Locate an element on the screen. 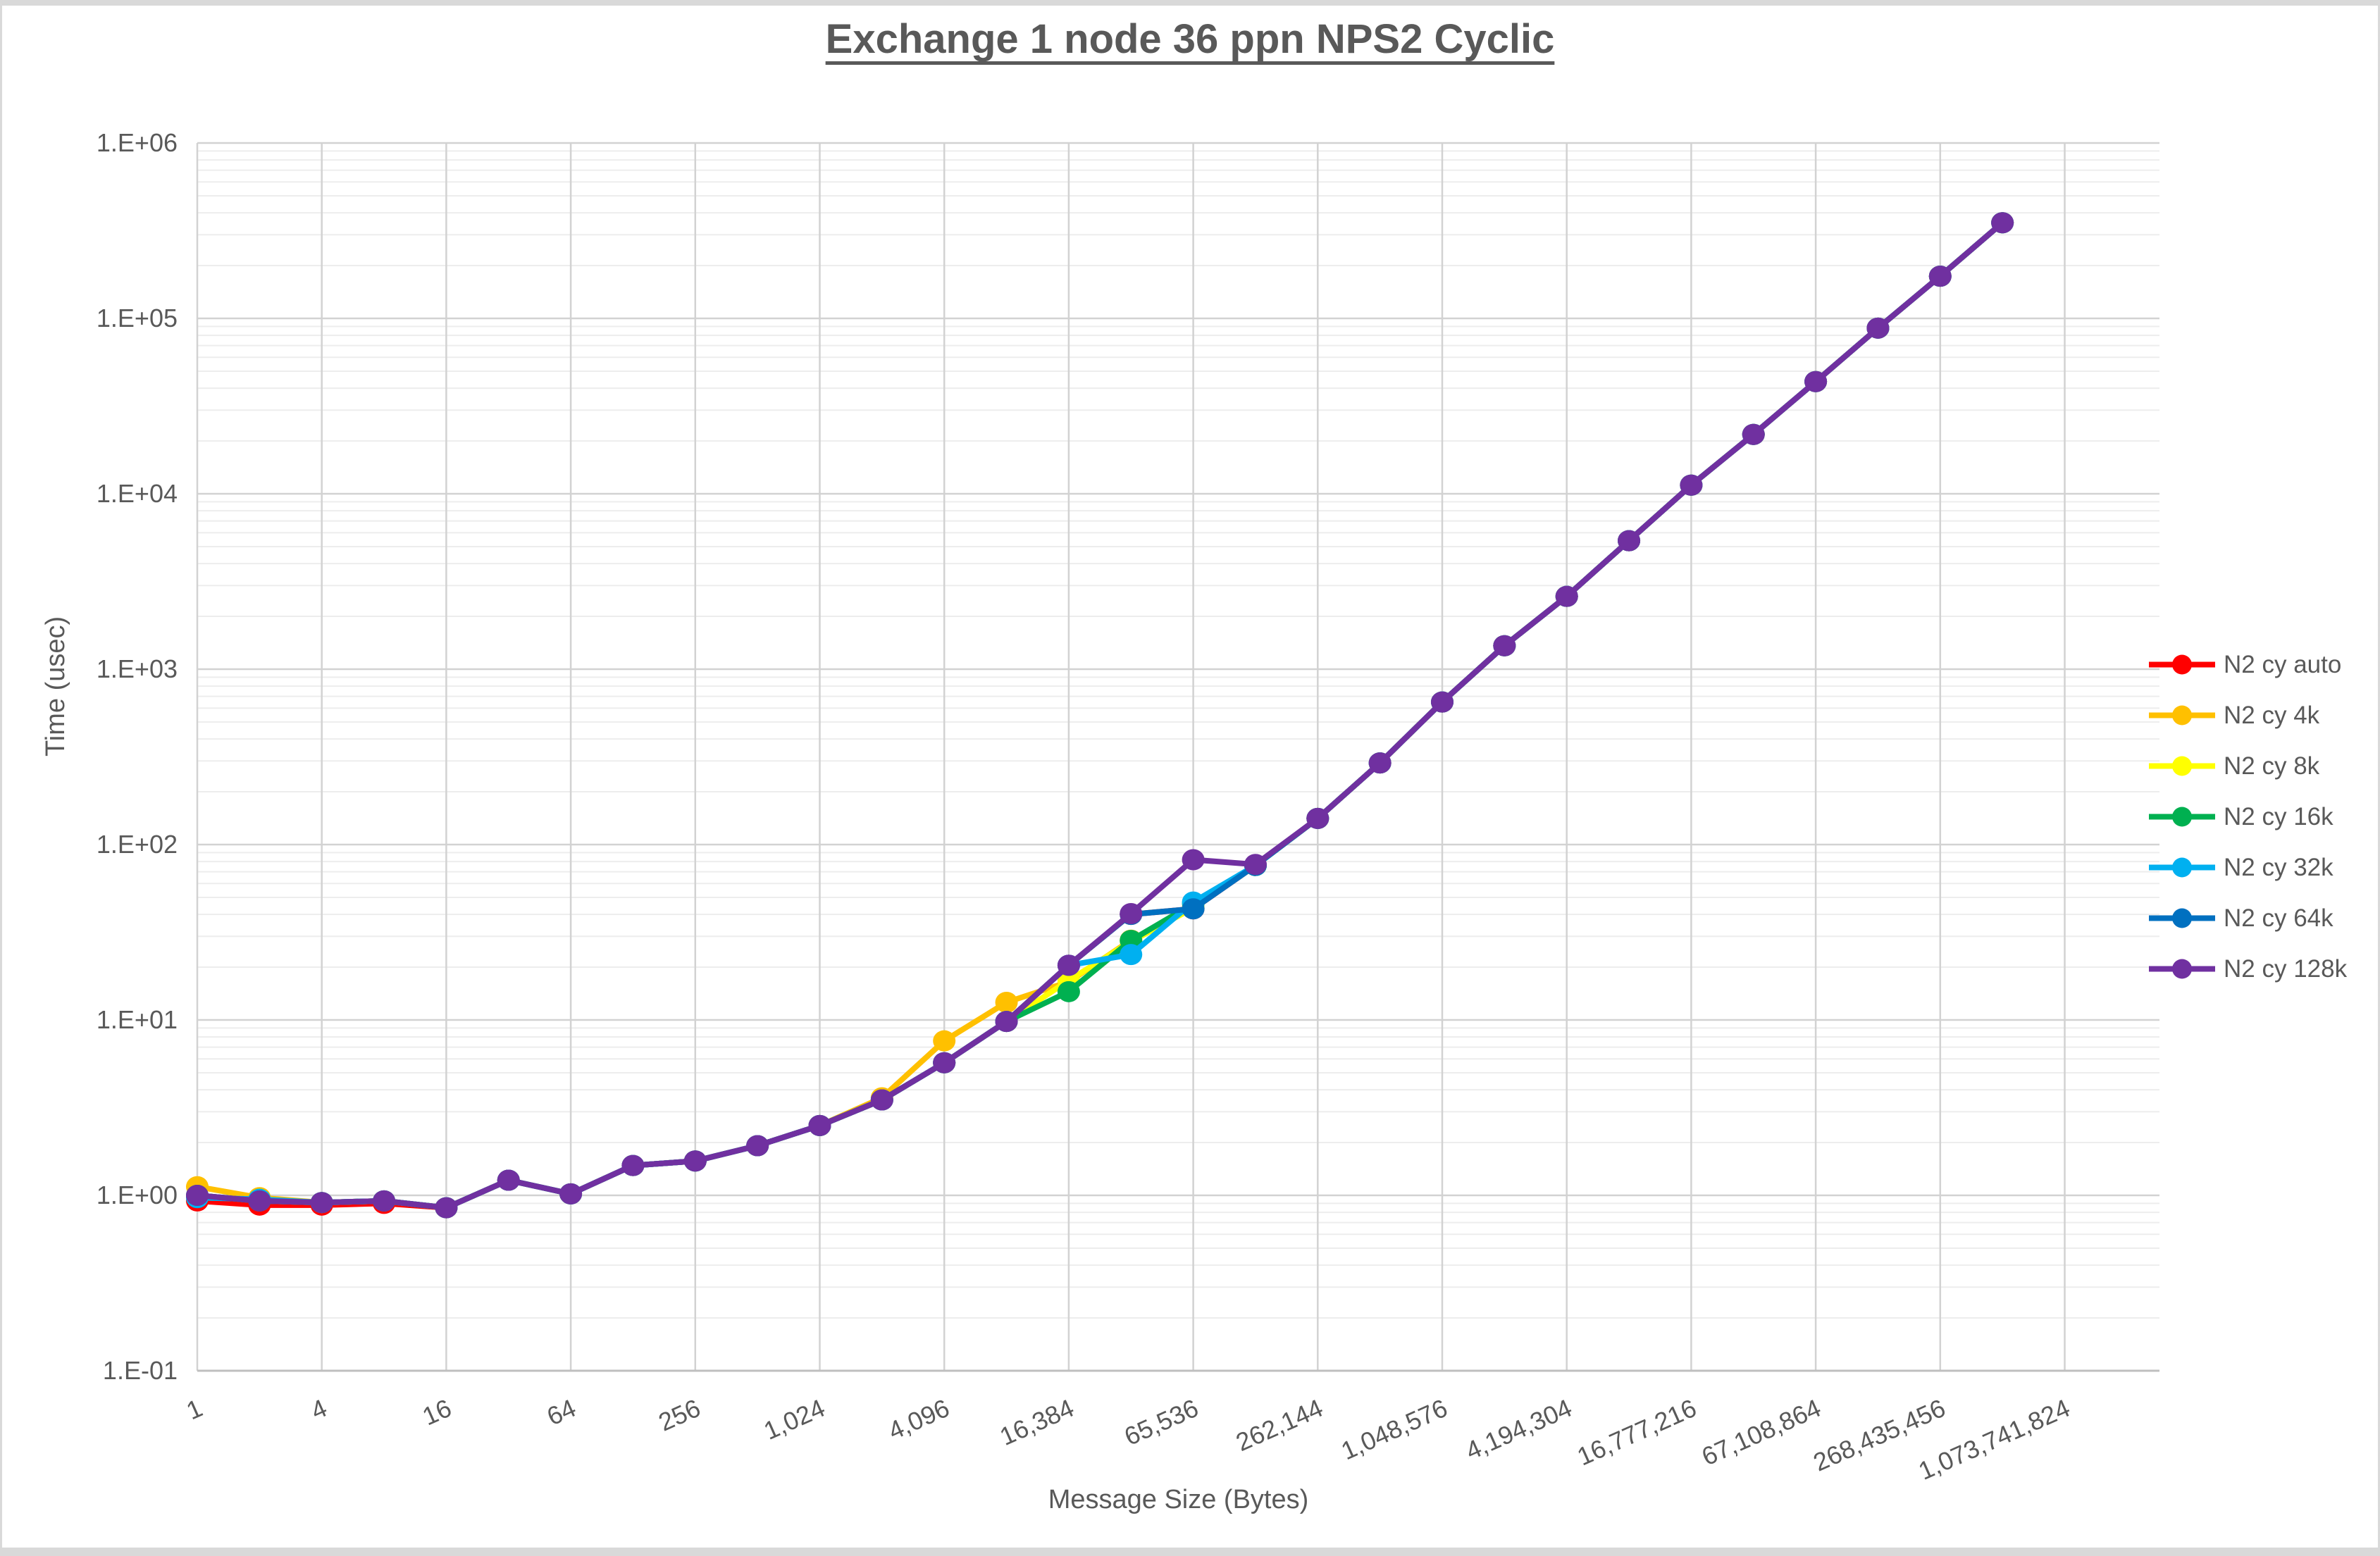 Image resolution: width=2380 pixels, height=1556 pixels. legend-item-8k: N2 cy 8k is located at coordinates (2247, 766).